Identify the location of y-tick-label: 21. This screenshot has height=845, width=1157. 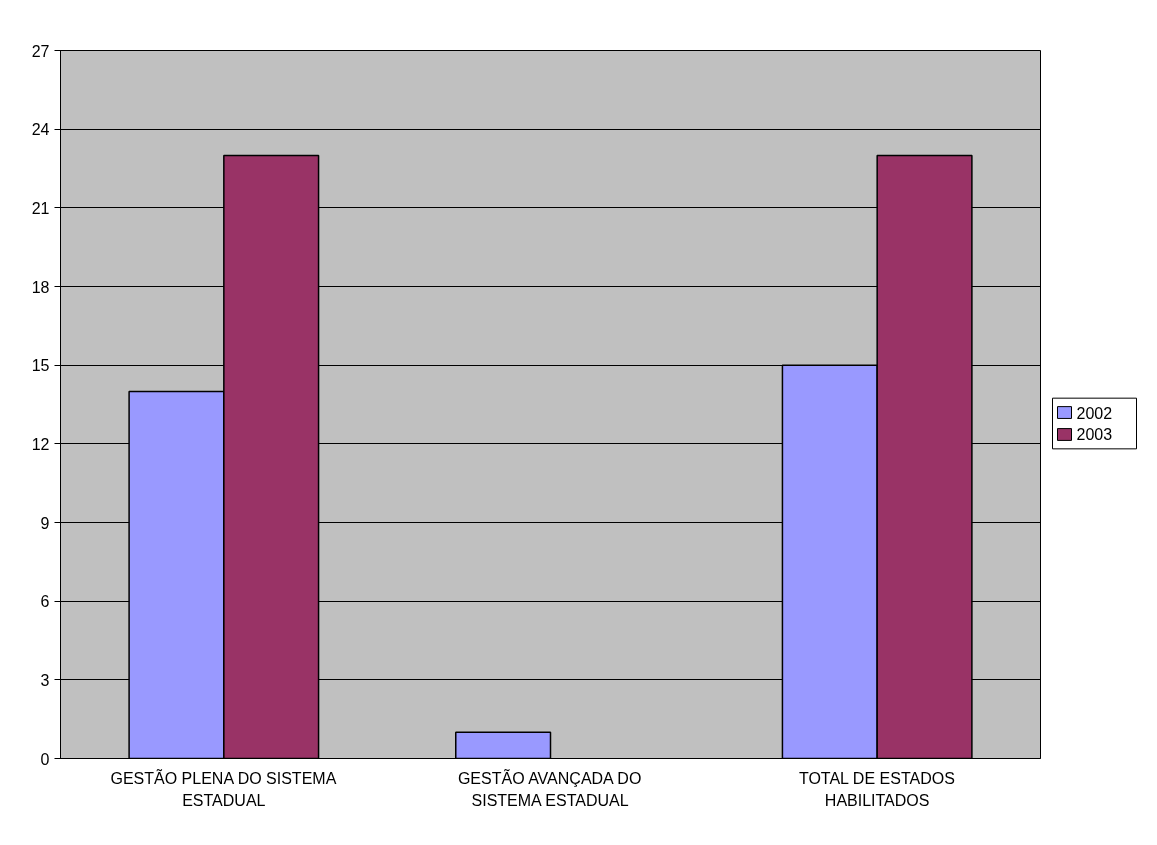
(40, 208).